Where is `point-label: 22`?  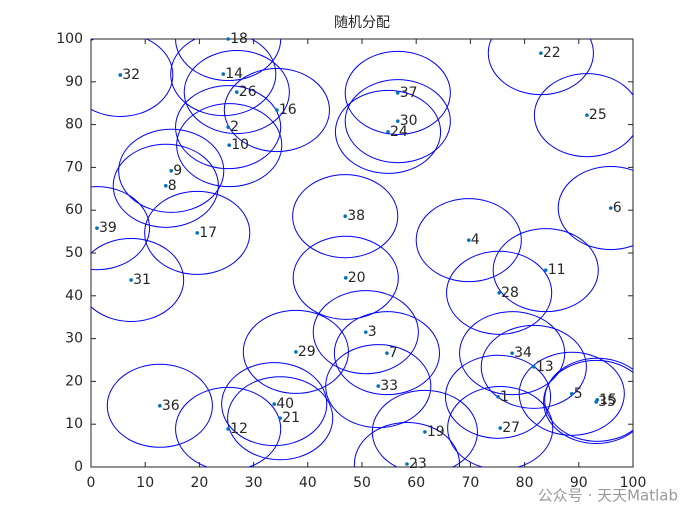
point-label: 22 is located at coordinates (552, 53).